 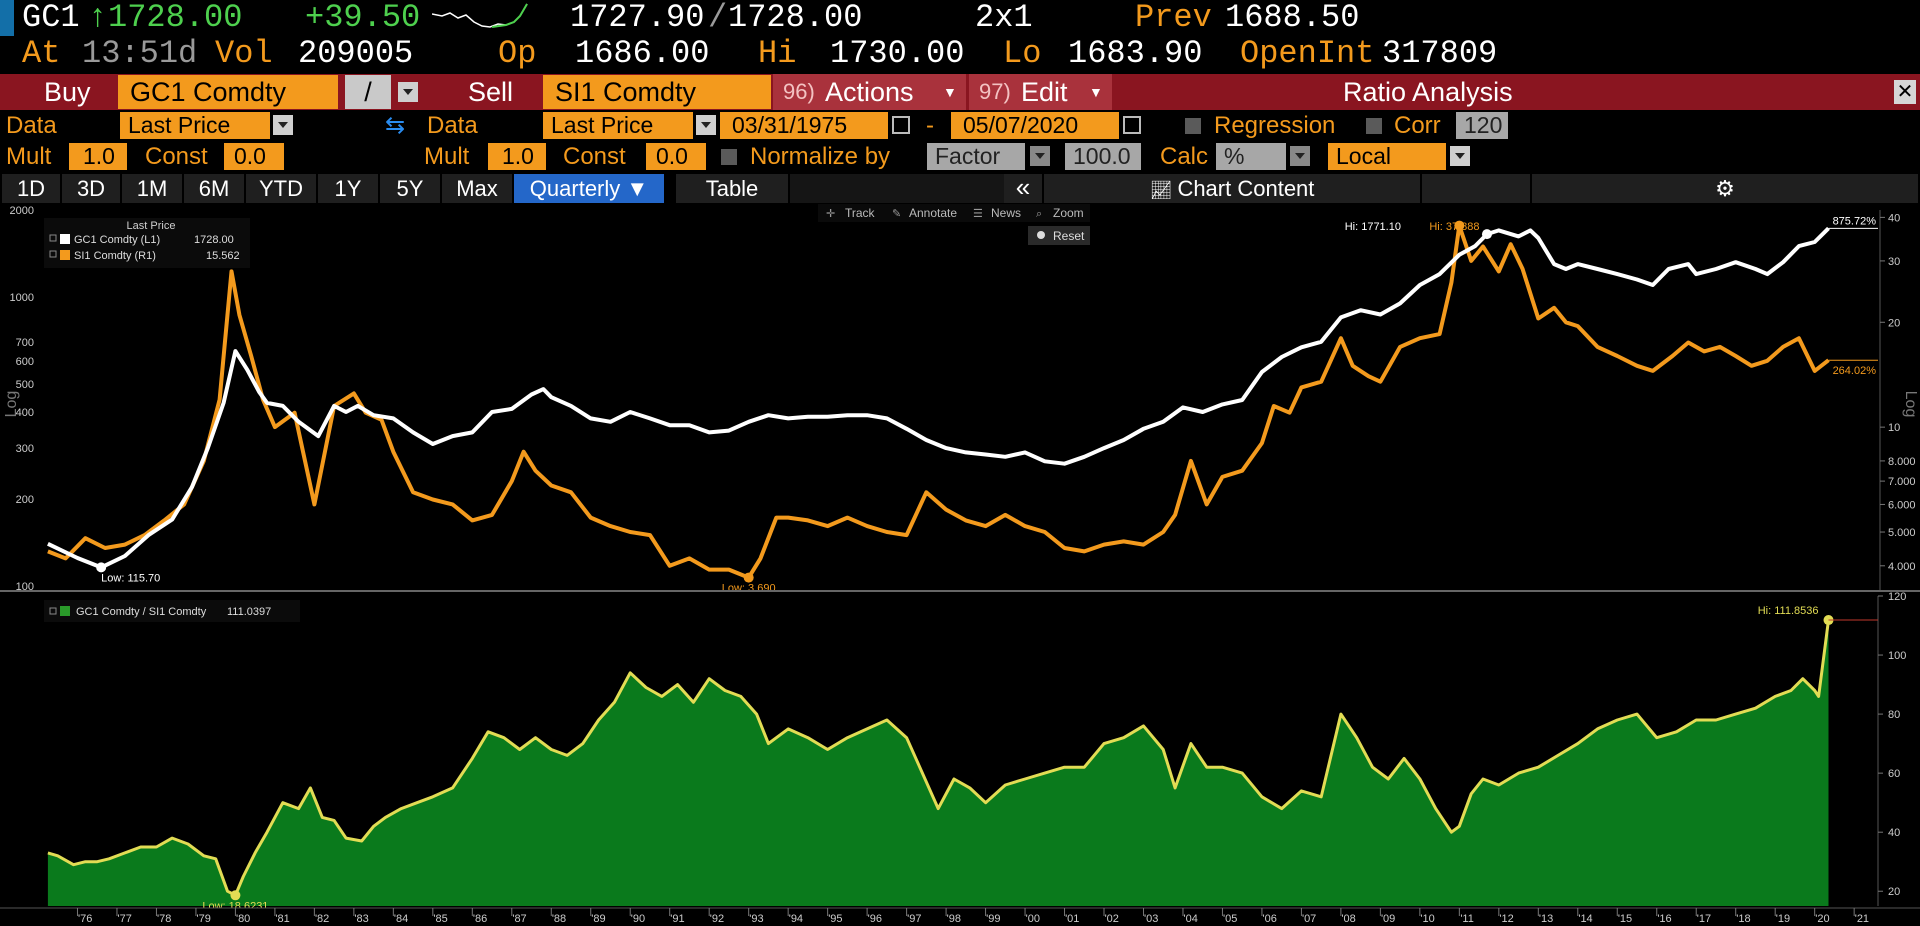 I want to click on settings-gear-icon: ⚙, so click(x=1725, y=188).